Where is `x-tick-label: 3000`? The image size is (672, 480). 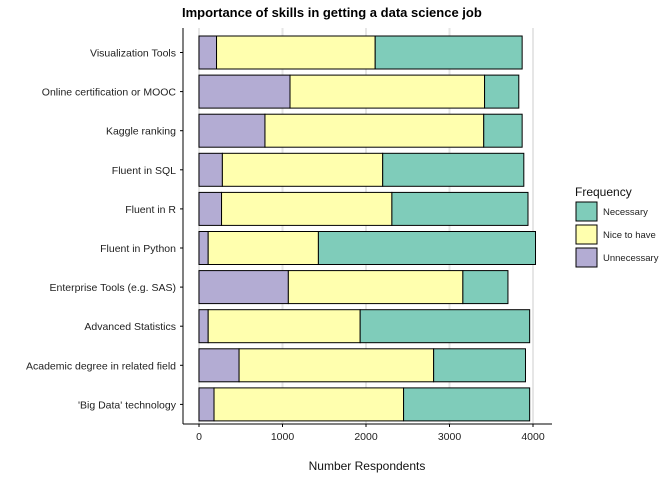
x-tick-label: 3000 is located at coordinates (450, 437).